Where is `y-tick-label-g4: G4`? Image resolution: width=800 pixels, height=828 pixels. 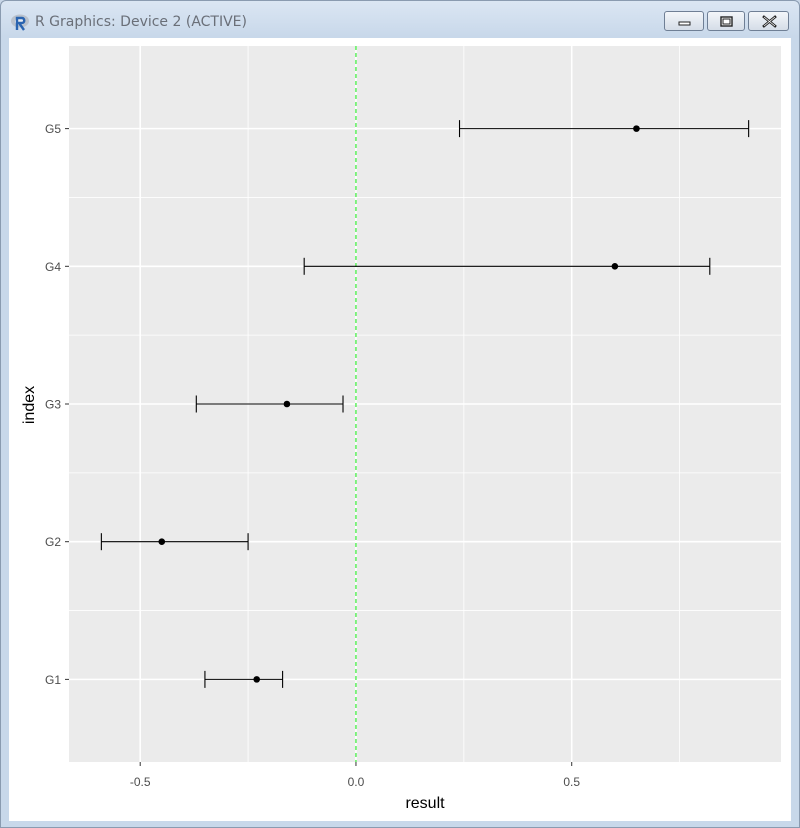 y-tick-label-g4: G4 is located at coordinates (53, 267).